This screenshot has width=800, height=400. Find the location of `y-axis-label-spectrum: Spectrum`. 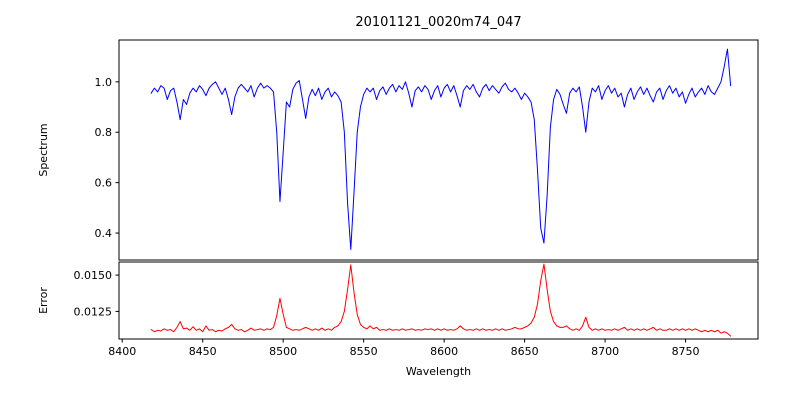

y-axis-label-spectrum: Spectrum is located at coordinates (43, 149).